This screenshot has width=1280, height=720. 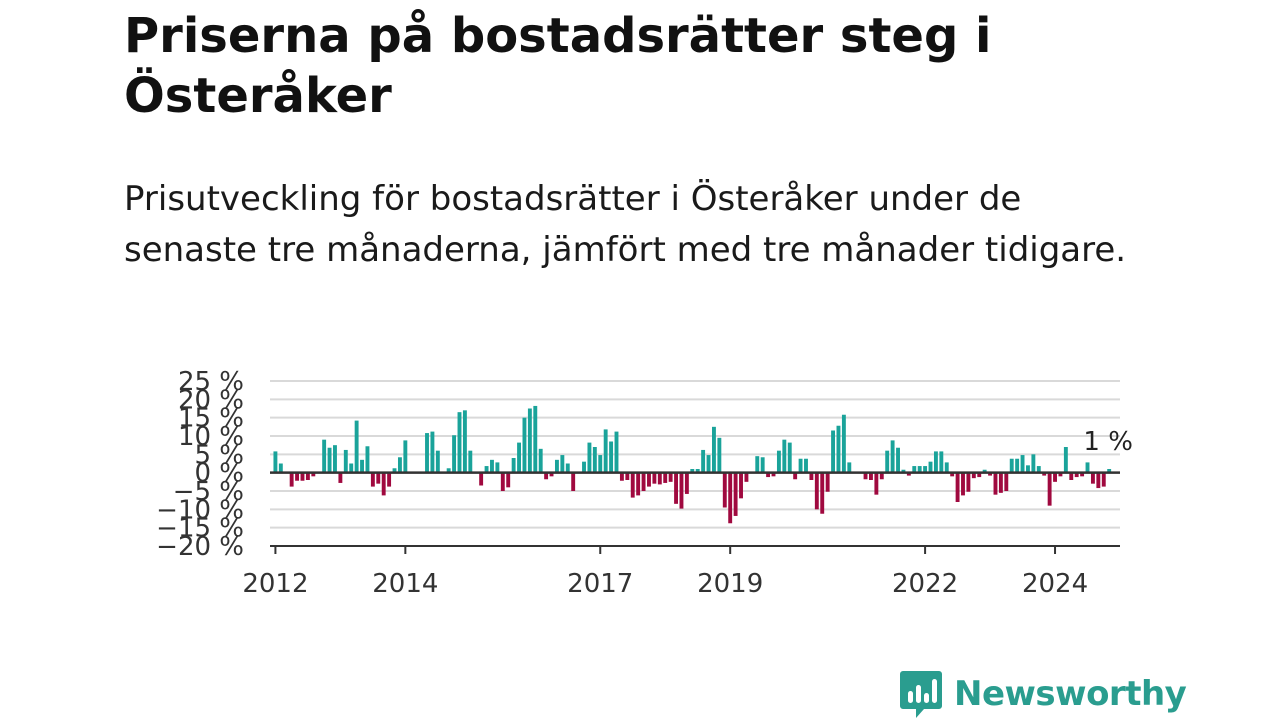 I want to click on newsworthy-chart-icon, so click(x=921, y=694).